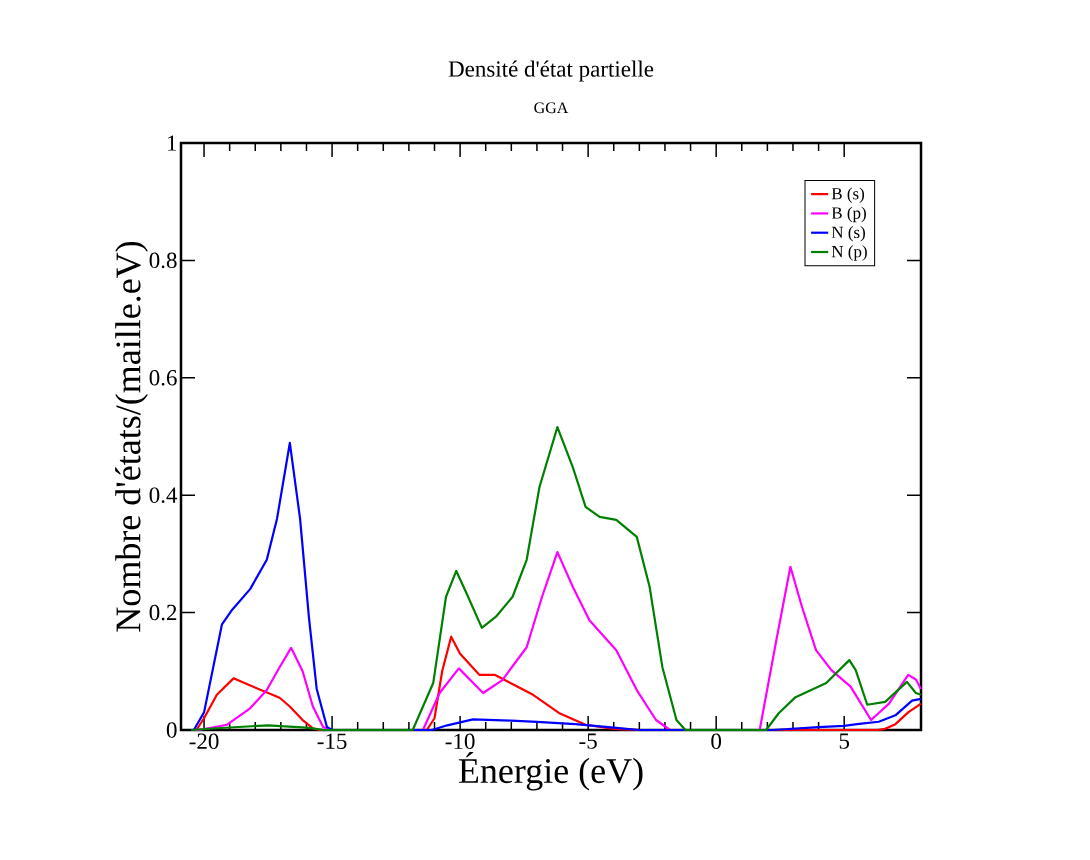 The height and width of the screenshot is (860, 1090). What do you see at coordinates (849, 253) in the screenshot?
I see `legend-label: N (p)` at bounding box center [849, 253].